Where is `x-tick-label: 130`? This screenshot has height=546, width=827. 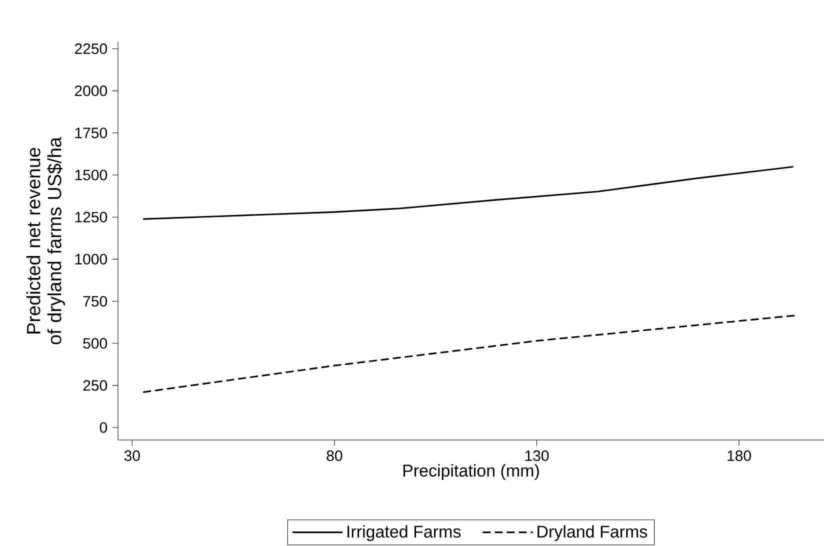
x-tick-label: 130 is located at coordinates (537, 456).